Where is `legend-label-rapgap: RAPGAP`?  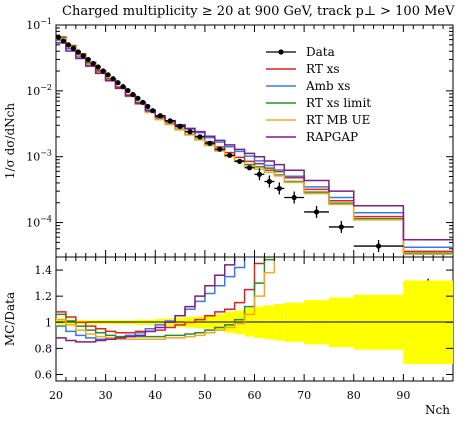 legend-label-rapgap: RAPGAP is located at coordinates (332, 137).